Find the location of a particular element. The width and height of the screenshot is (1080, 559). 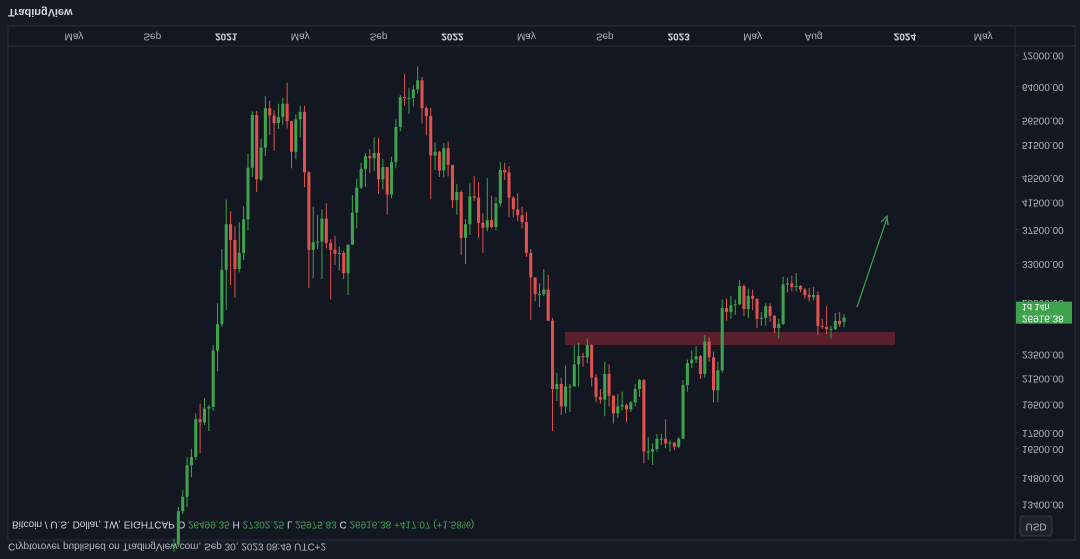

currency-button is located at coordinates (1036, 526).